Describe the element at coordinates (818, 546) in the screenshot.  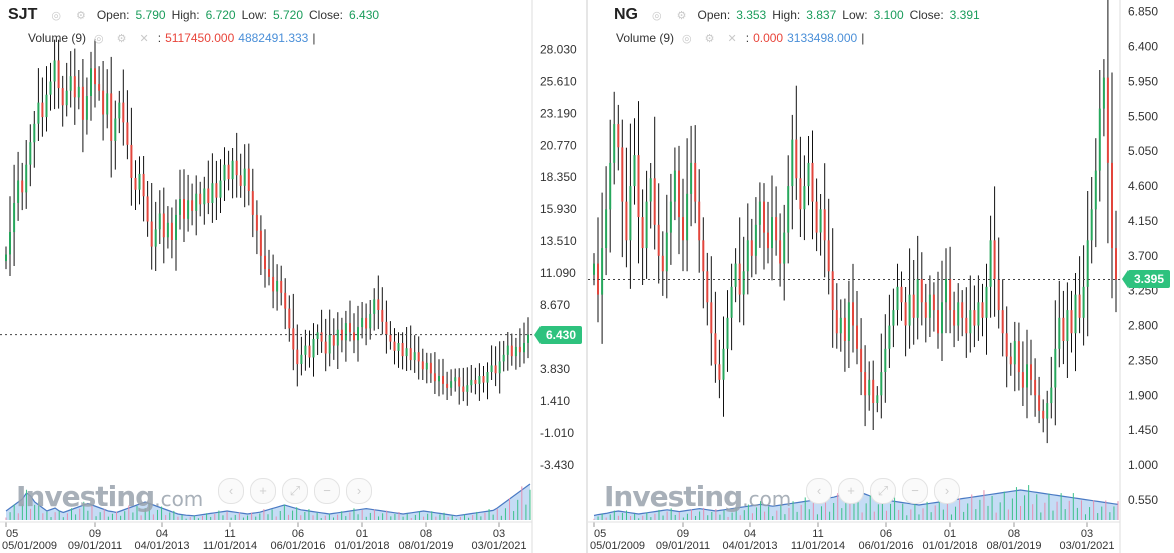
I see `x-date-label: 11/01/2014` at that location.